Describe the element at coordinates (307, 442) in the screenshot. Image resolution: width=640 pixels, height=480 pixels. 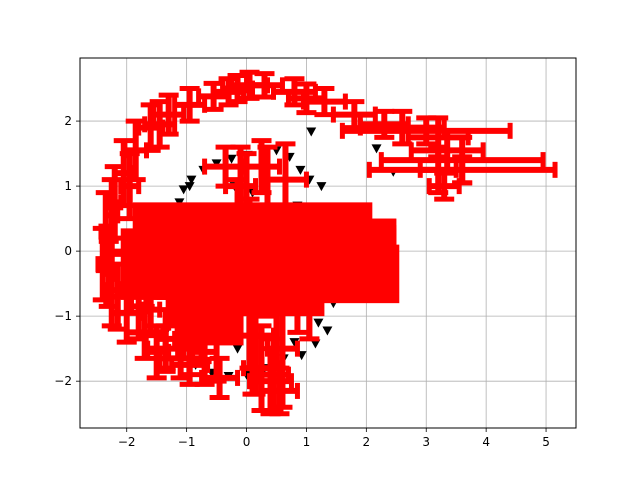
I see `x-tick-label: 1` at that location.